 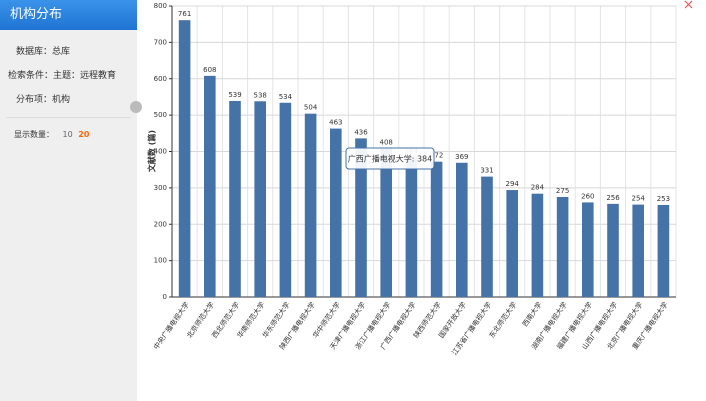 I want to click on data-label: 294, so click(x=513, y=184).